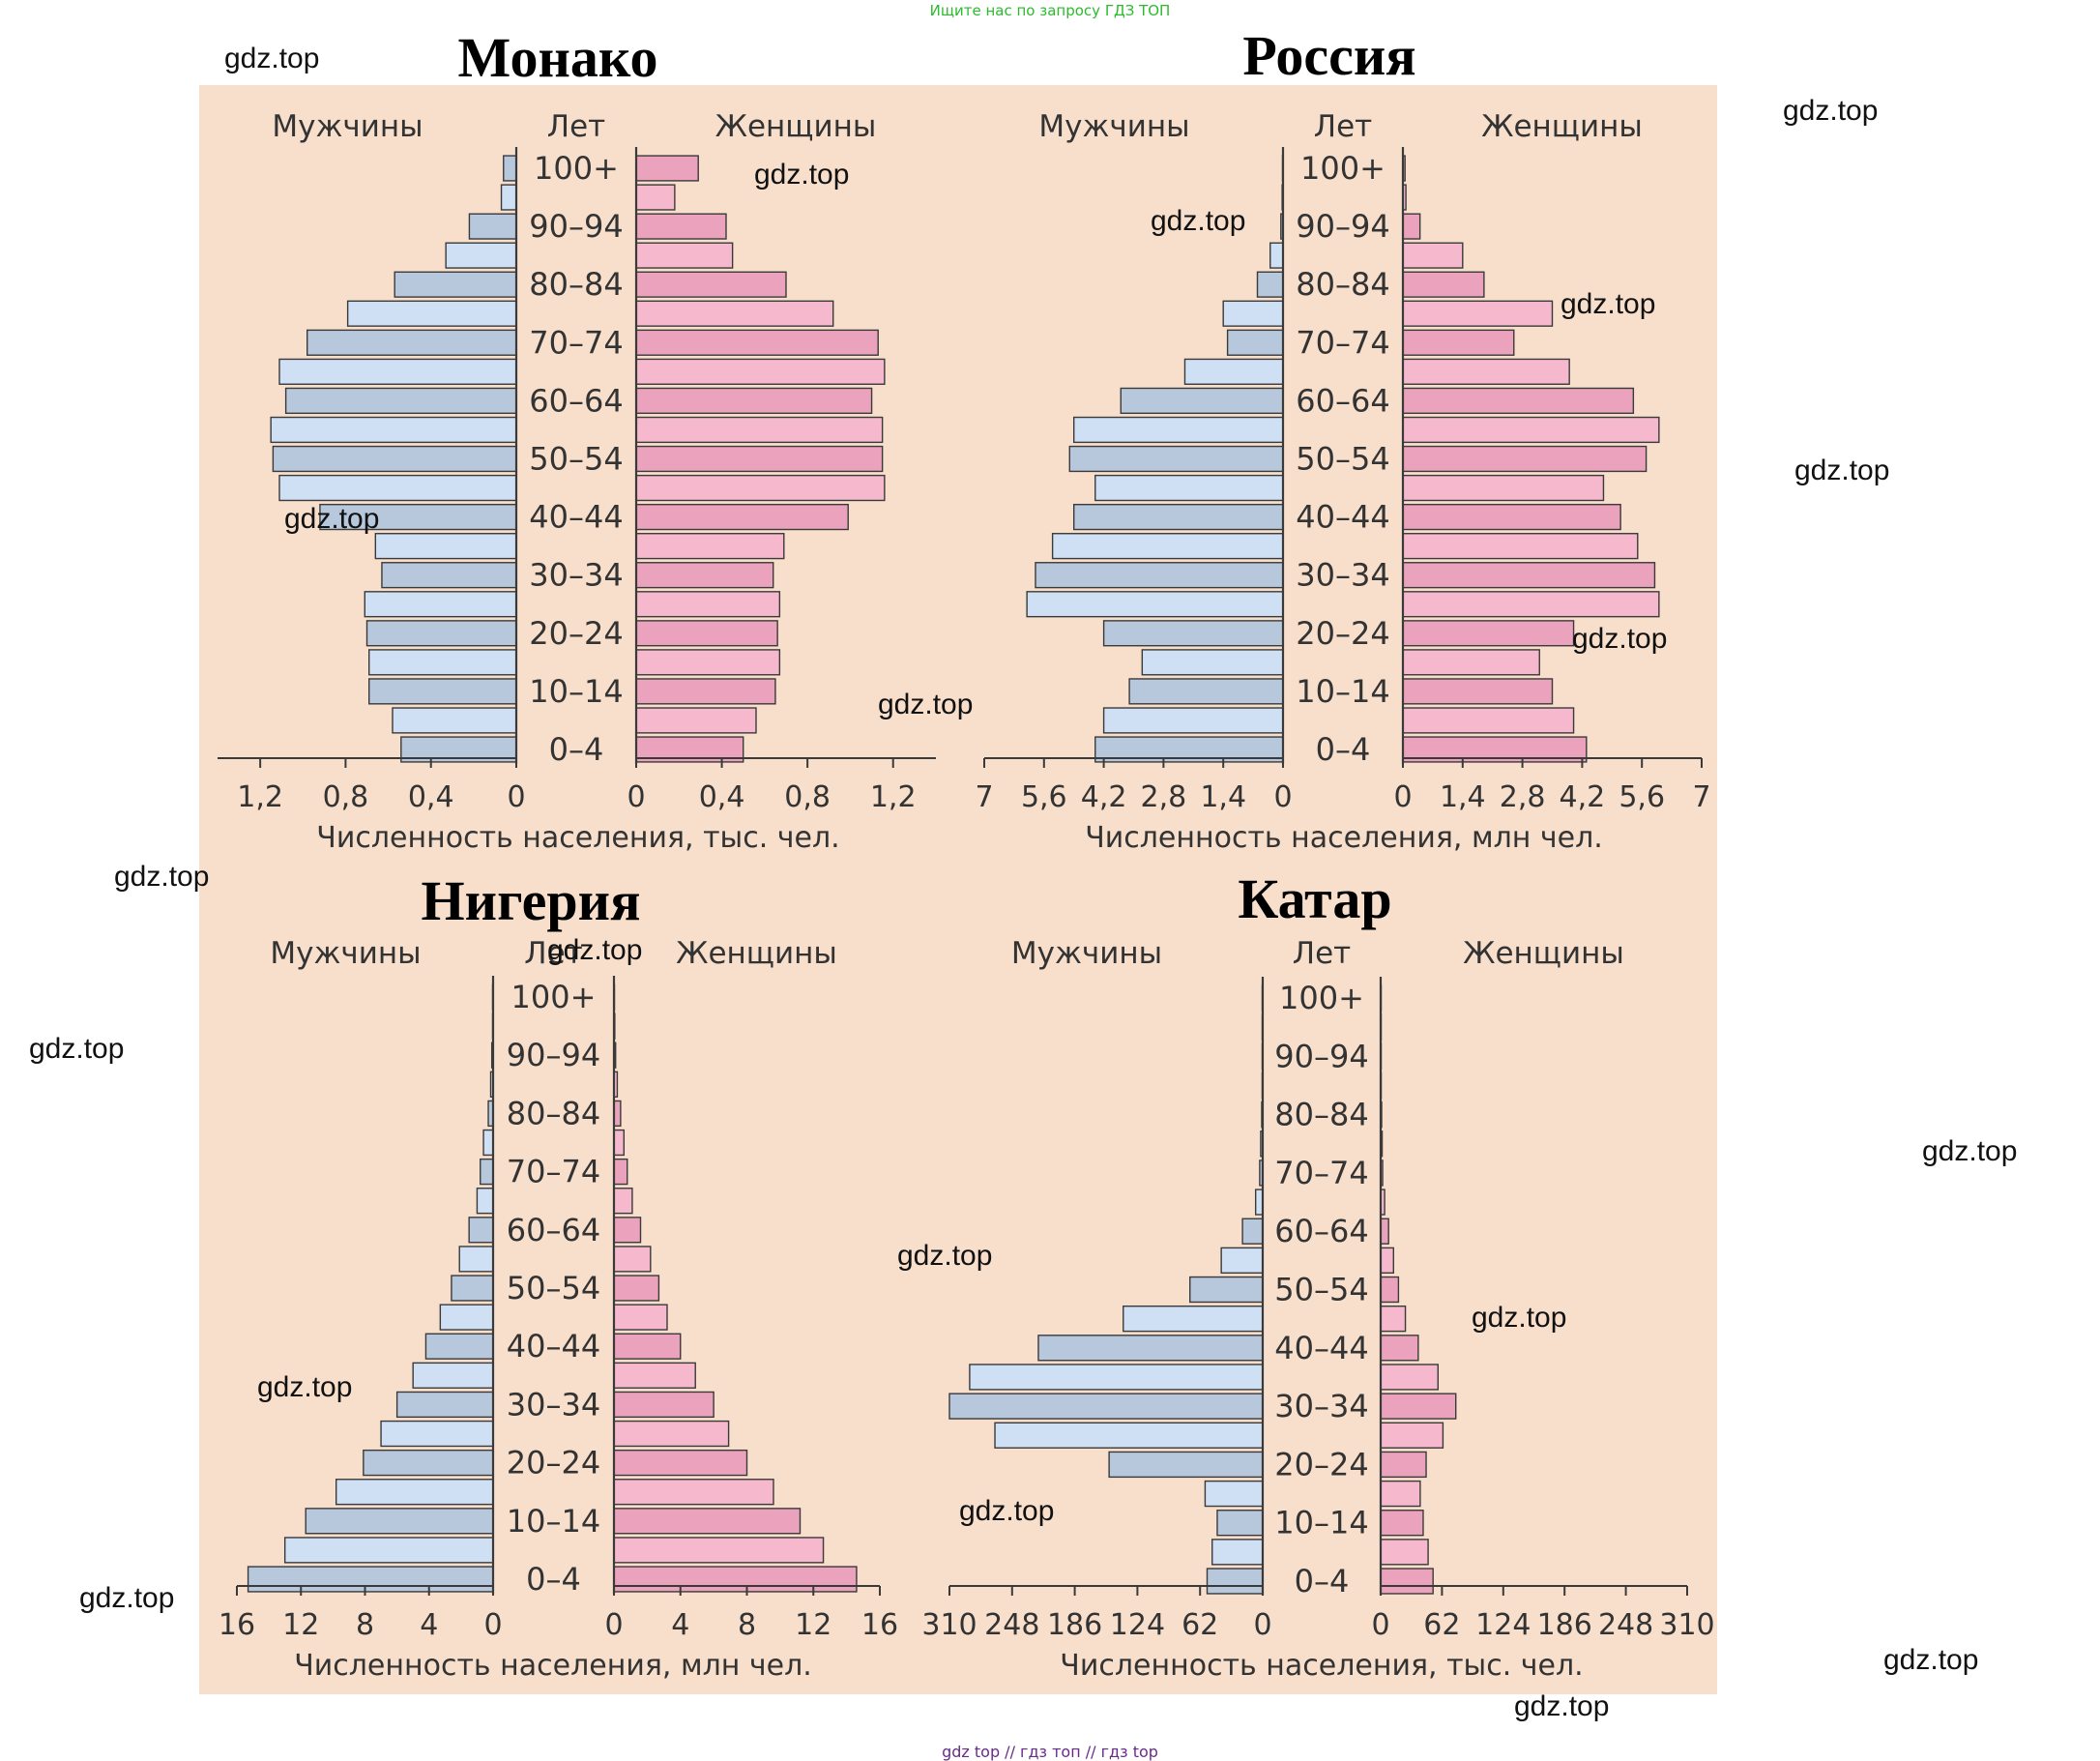 This screenshot has height=1761, width=2100. What do you see at coordinates (1315, 898) in the screenshot?
I see `chart-title-qatar: Катар` at bounding box center [1315, 898].